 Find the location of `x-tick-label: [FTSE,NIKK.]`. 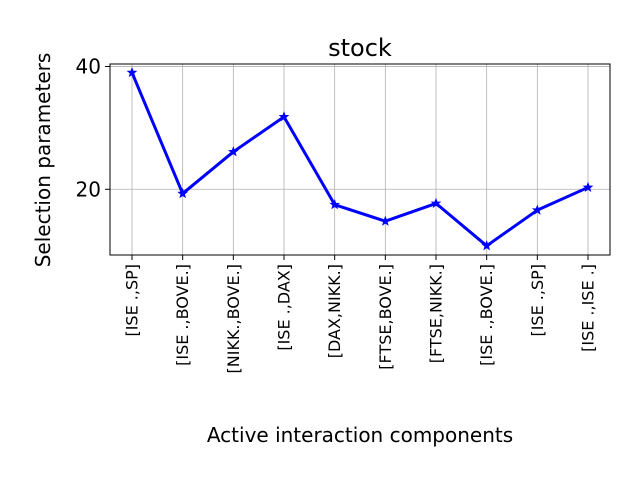

x-tick-label: [FTSE,NIKK.] is located at coordinates (436, 313).